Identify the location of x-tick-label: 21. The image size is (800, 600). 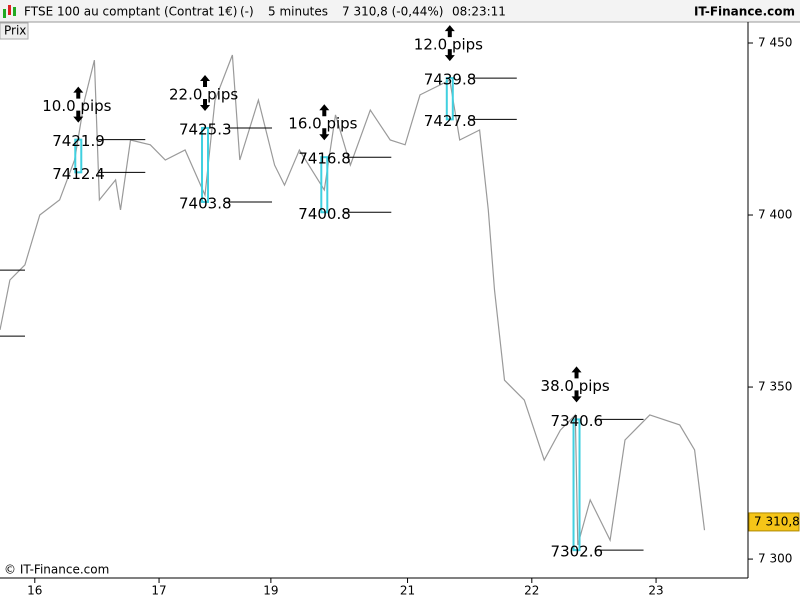
(407, 591).